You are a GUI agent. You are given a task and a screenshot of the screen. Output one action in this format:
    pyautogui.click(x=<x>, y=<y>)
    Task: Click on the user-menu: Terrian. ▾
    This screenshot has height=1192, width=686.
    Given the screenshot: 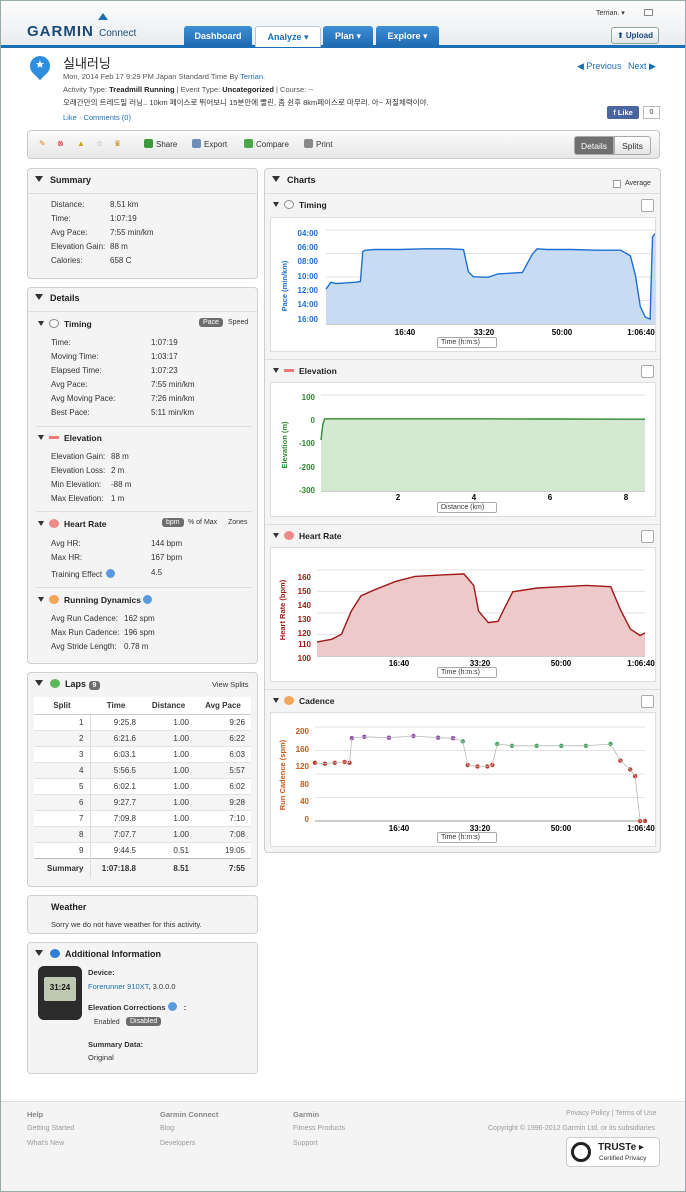 What is the action you would take?
    pyautogui.click(x=610, y=13)
    